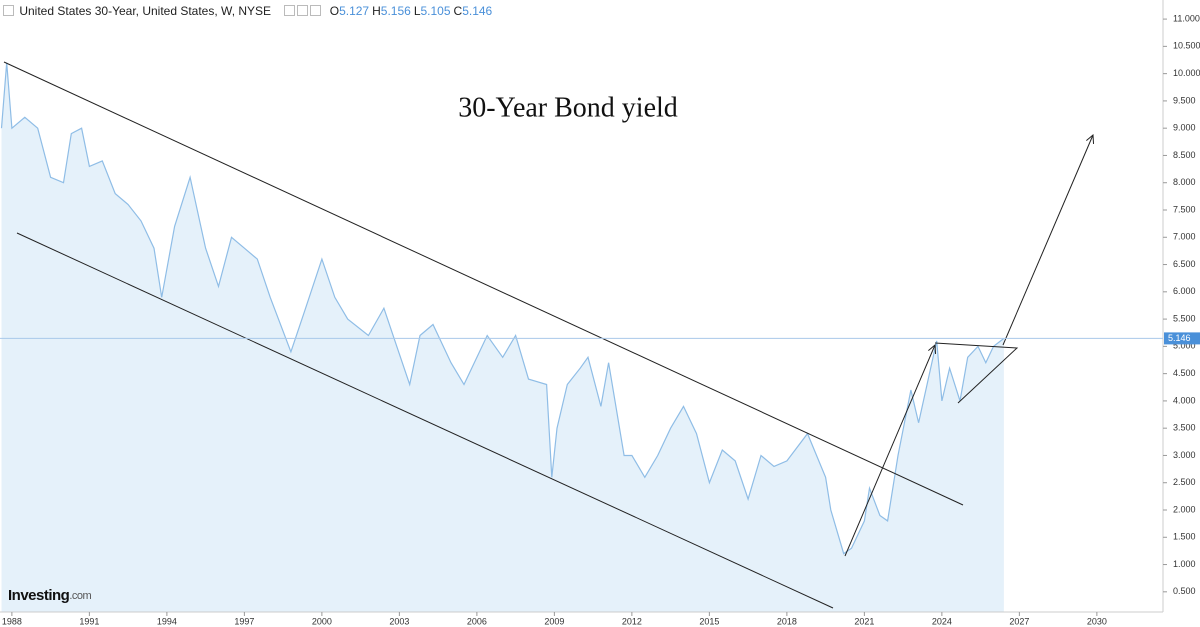 Image resolution: width=1200 pixels, height=627 pixels. What do you see at coordinates (889, 451) in the screenshot?
I see `rally-arrow` at bounding box center [889, 451].